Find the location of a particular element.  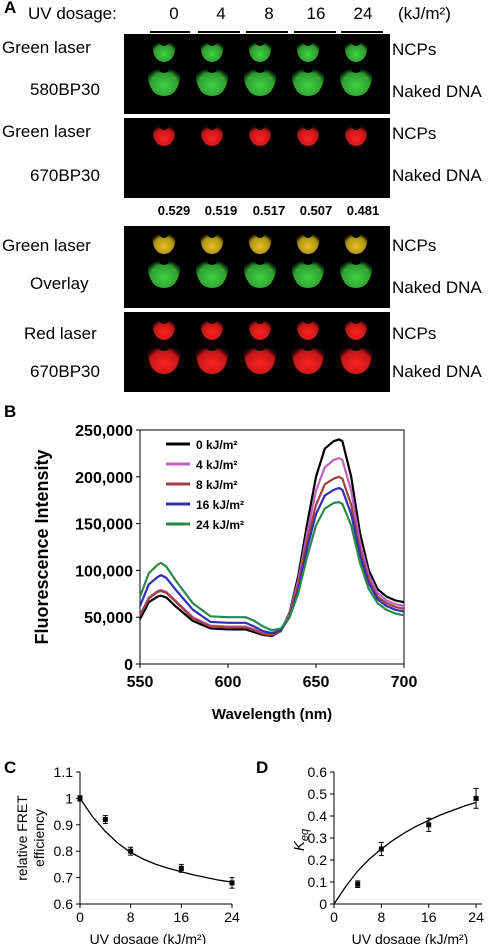

panel-label-d: D is located at coordinates (262, 767).